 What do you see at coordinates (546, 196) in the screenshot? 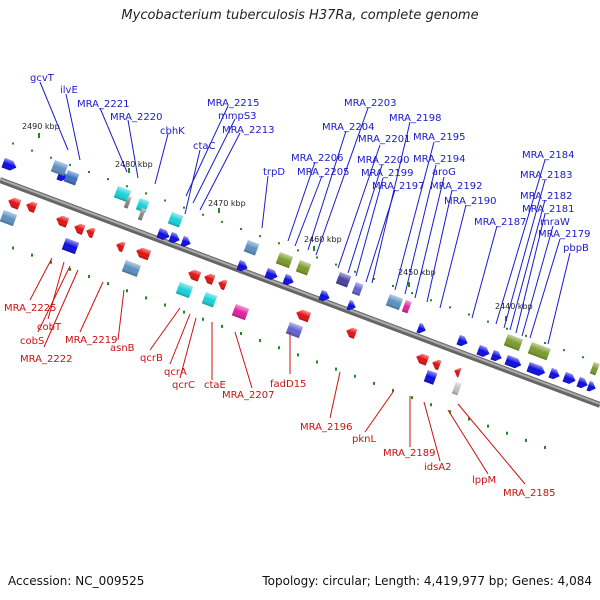
I see `gene-label-MRA_2182: MRA_2182` at bounding box center [546, 196].